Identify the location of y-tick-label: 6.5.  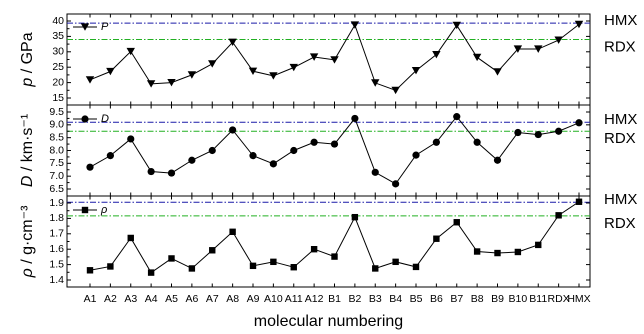
(56, 189).